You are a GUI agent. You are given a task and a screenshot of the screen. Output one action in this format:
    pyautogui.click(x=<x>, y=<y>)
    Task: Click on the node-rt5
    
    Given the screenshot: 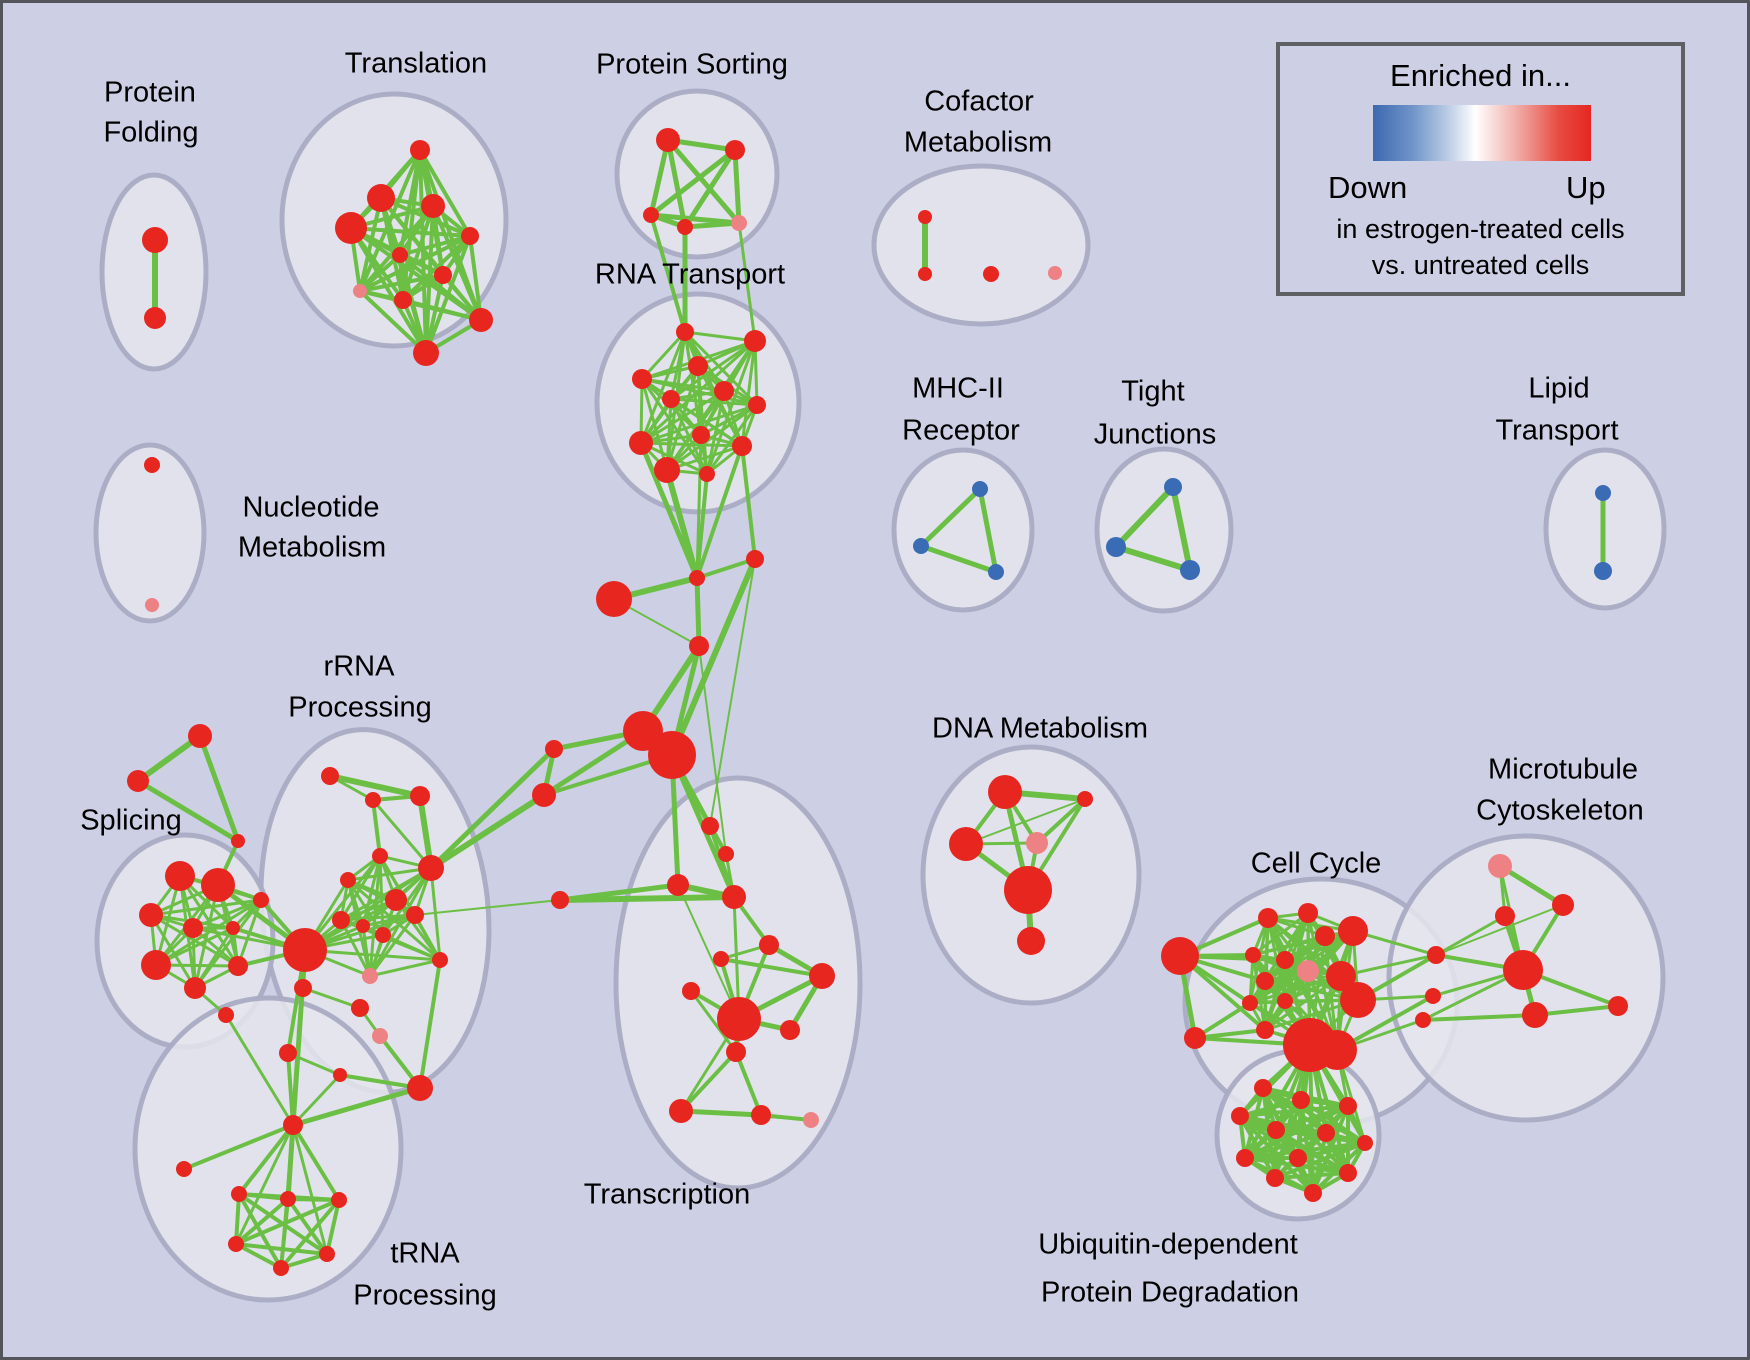 What is the action you would take?
    pyautogui.click(x=724, y=391)
    